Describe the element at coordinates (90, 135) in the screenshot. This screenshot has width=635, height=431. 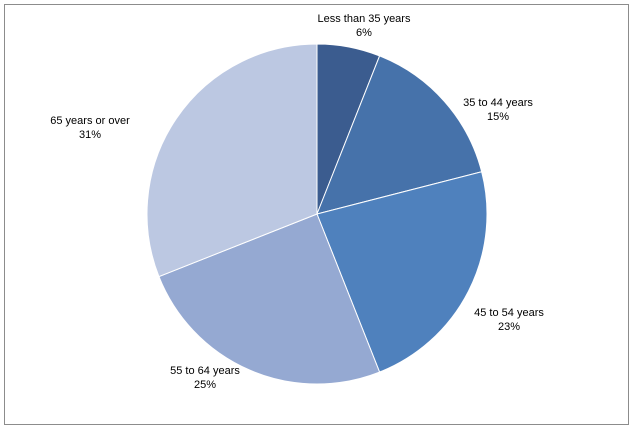
I see `slice-value-label: 31%` at that location.